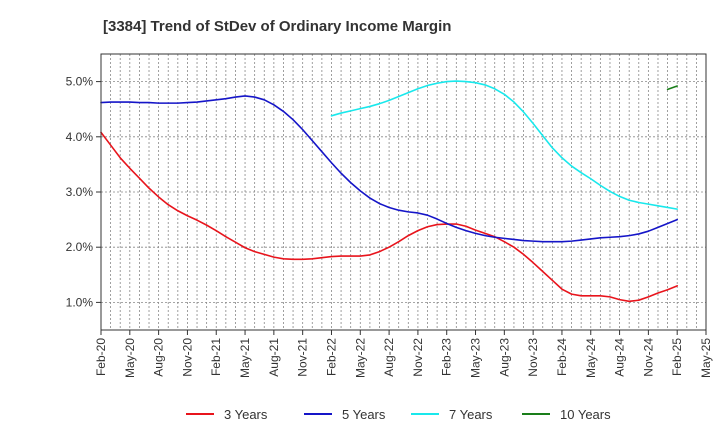 The width and height of the screenshot is (720, 440). What do you see at coordinates (80, 137) in the screenshot?
I see `y-tick-label: 4.0%` at bounding box center [80, 137].